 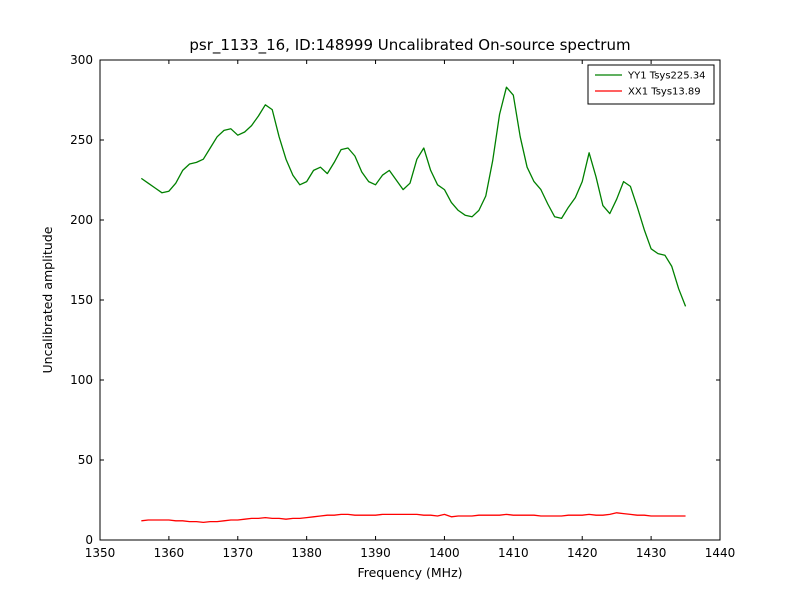 What do you see at coordinates (444, 553) in the screenshot?
I see `x-tick-label: 1400` at bounding box center [444, 553].